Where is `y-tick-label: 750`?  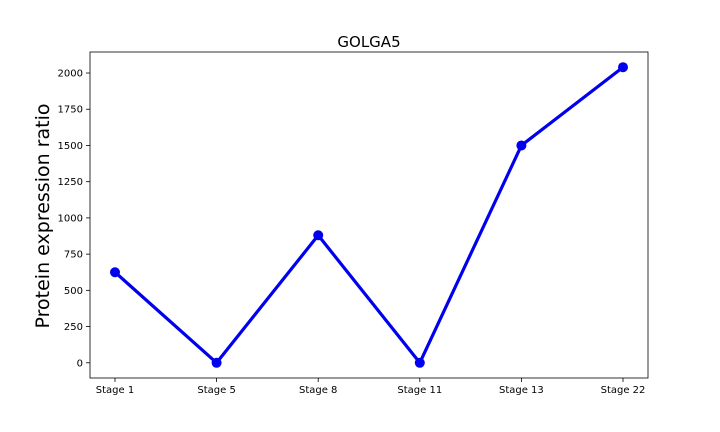 y-tick-label: 750 is located at coordinates (73, 255).